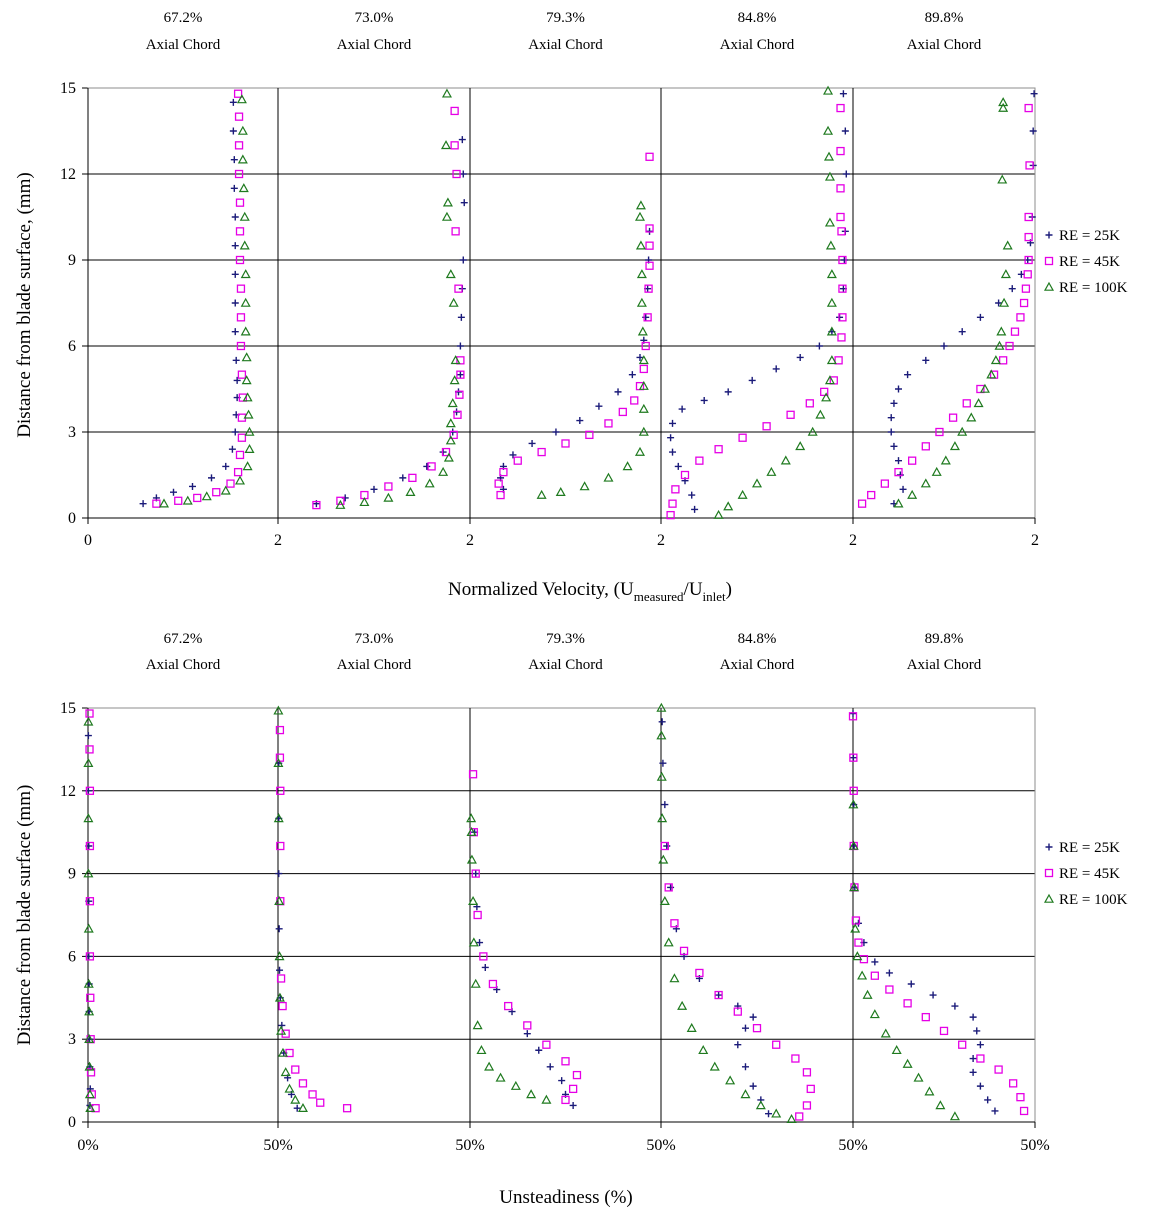  What do you see at coordinates (72, 432) in the screenshot?
I see `y-tick-label: 3` at bounding box center [72, 432].